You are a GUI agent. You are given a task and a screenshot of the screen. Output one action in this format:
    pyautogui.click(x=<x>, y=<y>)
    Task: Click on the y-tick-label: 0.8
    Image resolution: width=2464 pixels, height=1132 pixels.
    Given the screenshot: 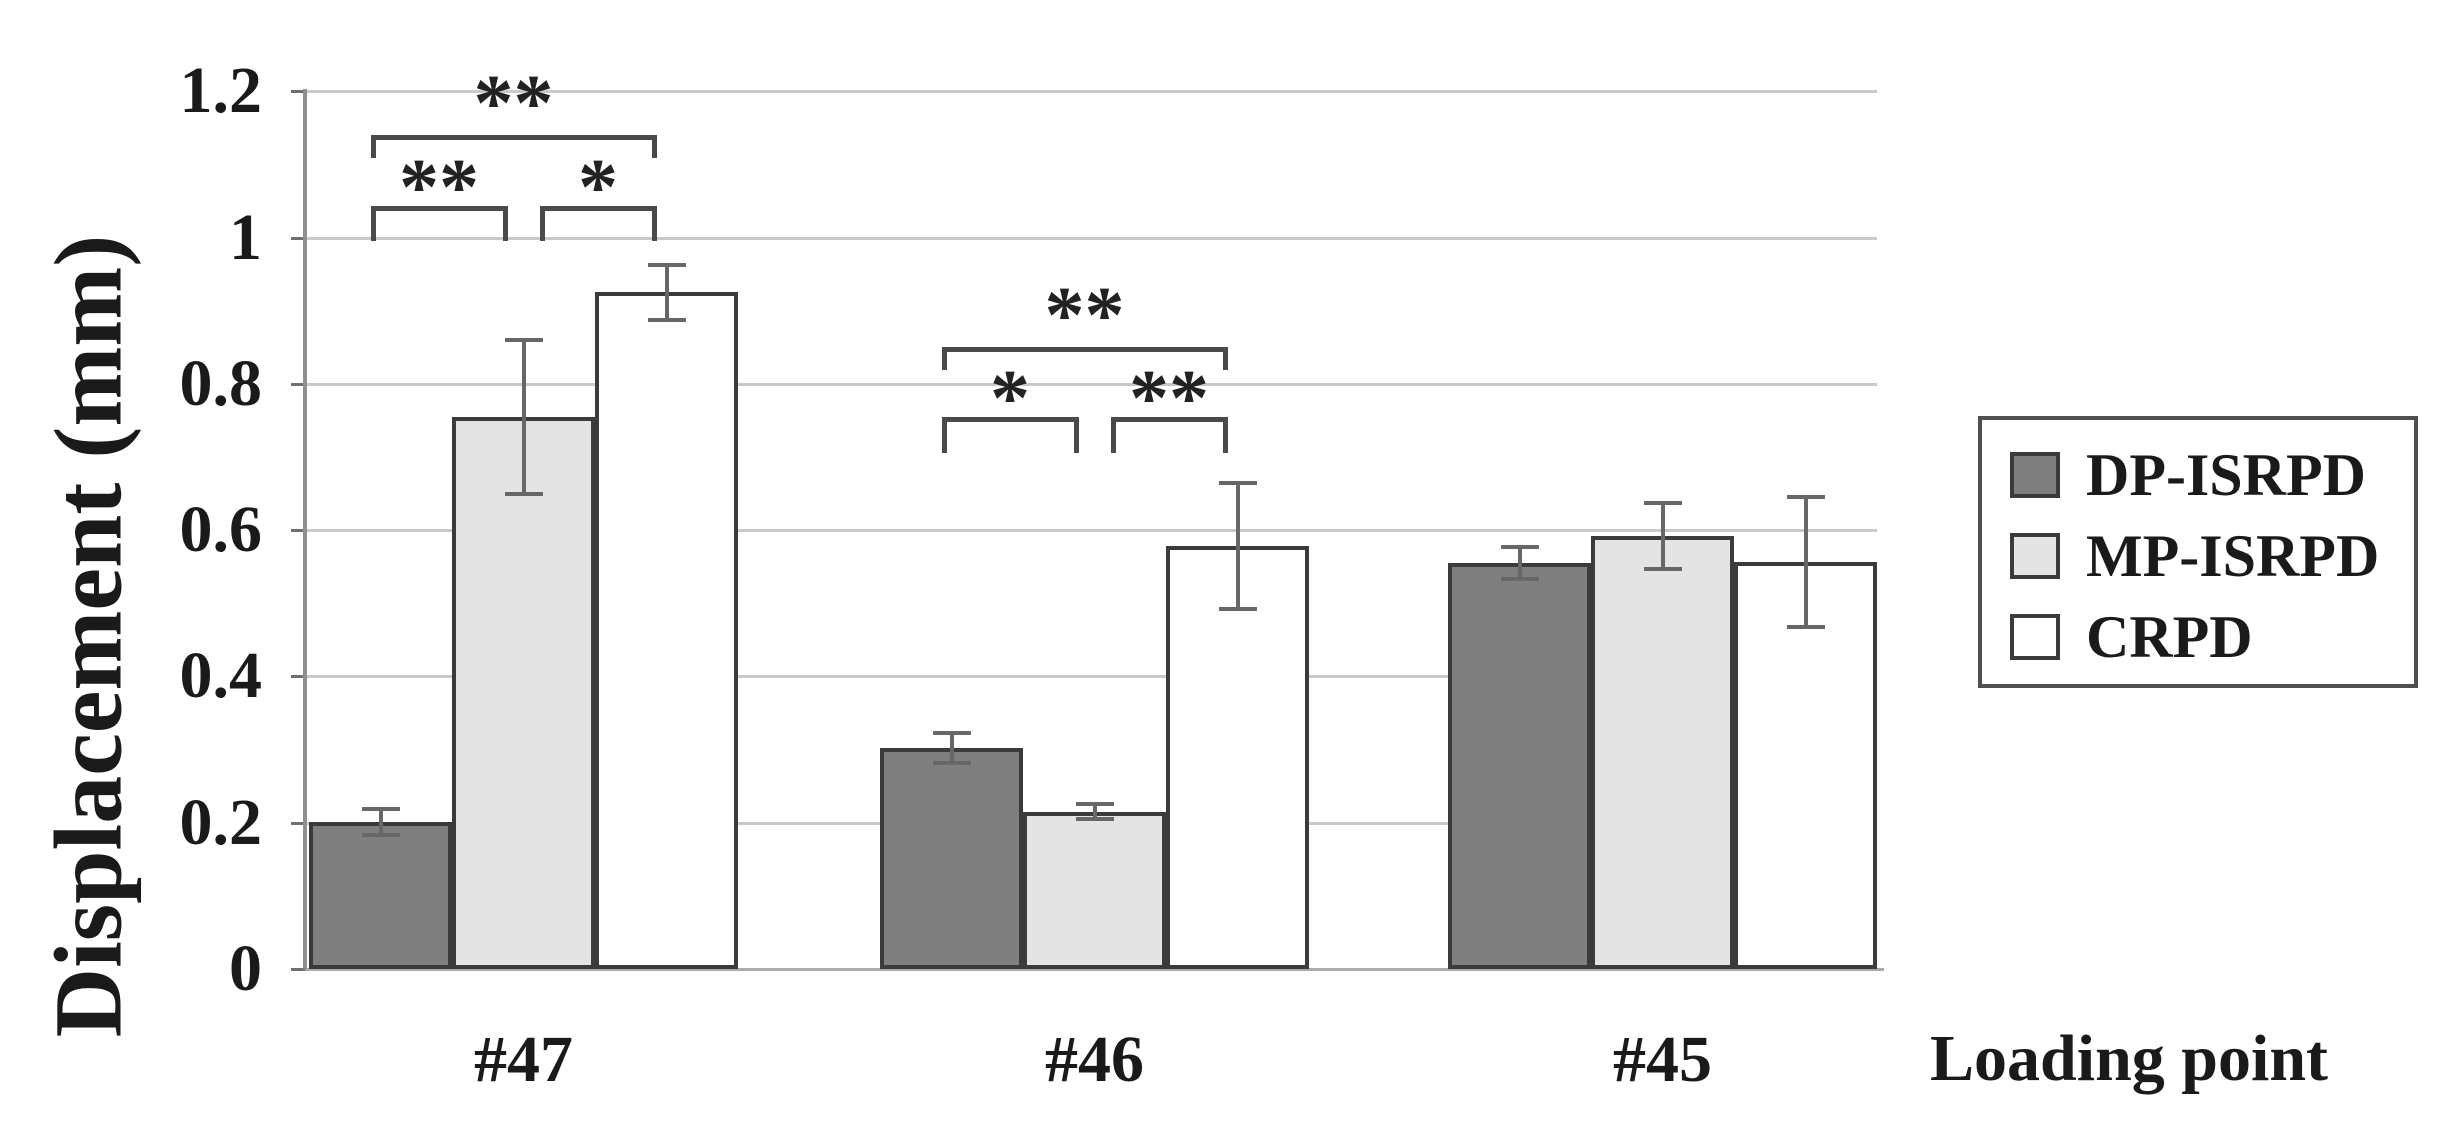 What is the action you would take?
    pyautogui.click(x=221, y=383)
    